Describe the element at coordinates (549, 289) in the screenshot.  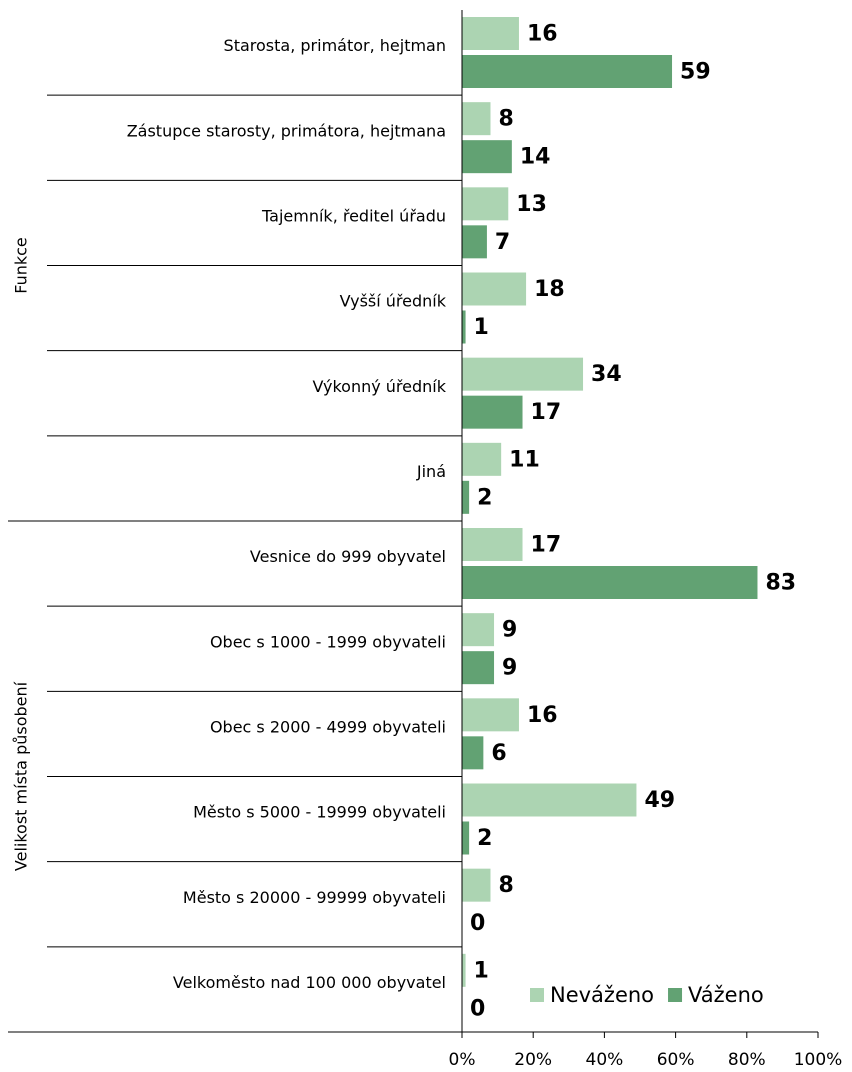
I see `value-label: 18` at that location.